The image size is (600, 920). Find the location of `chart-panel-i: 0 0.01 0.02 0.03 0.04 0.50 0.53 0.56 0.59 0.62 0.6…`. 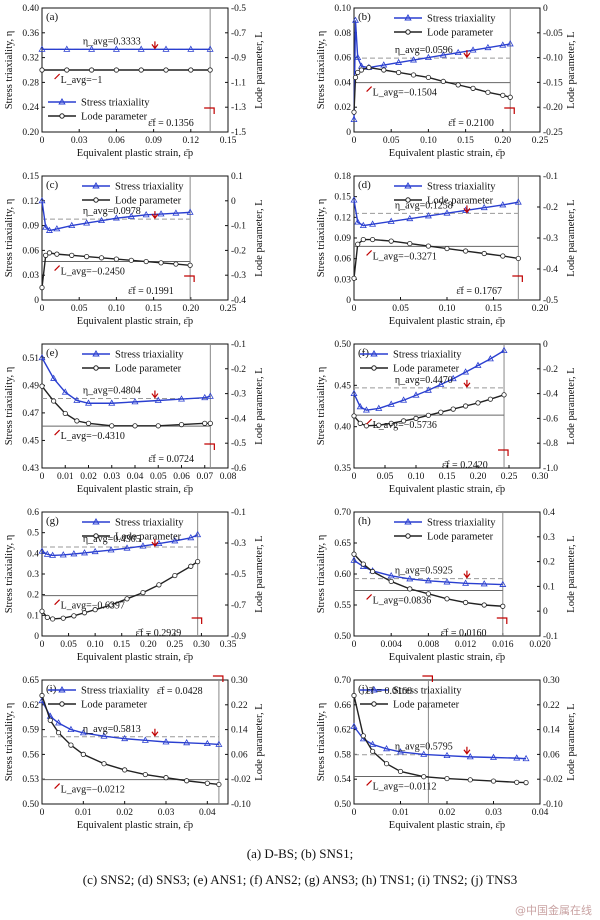

chart-panel-i: 0 0.01 0.02 0.03 0.04 0.50 0.53 0.56 0.59 0.62 0.6… is located at coordinates (134, 753).